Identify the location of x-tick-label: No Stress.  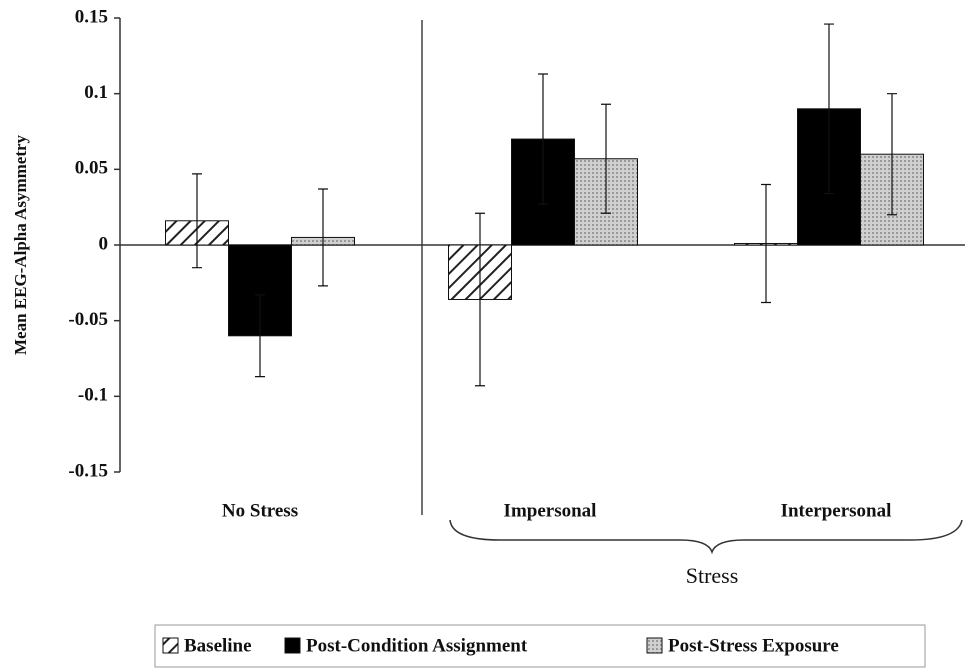
(260, 510).